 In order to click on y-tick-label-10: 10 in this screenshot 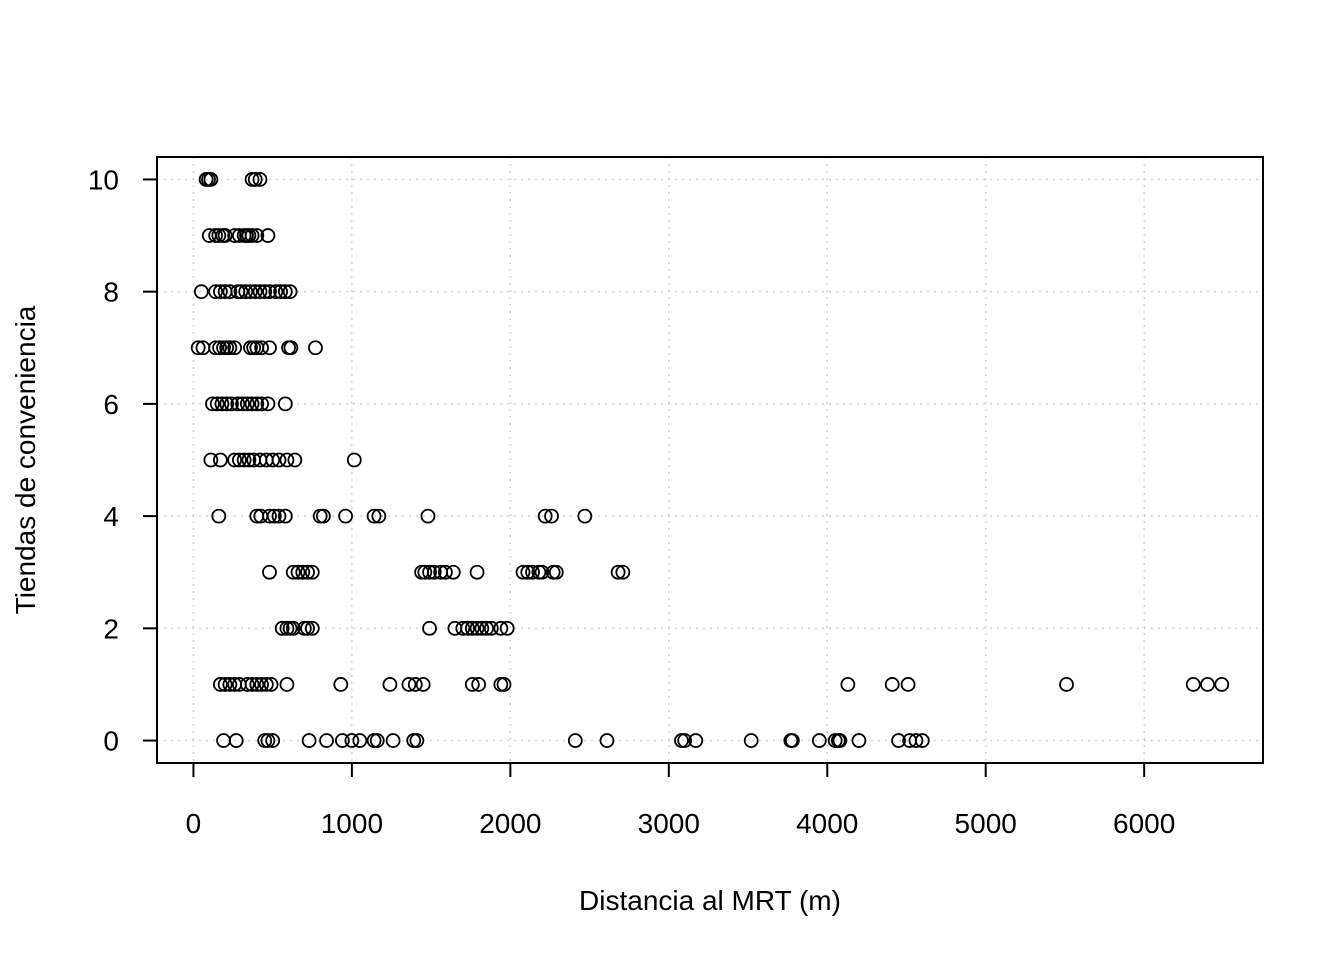, I will do `click(103, 179)`.